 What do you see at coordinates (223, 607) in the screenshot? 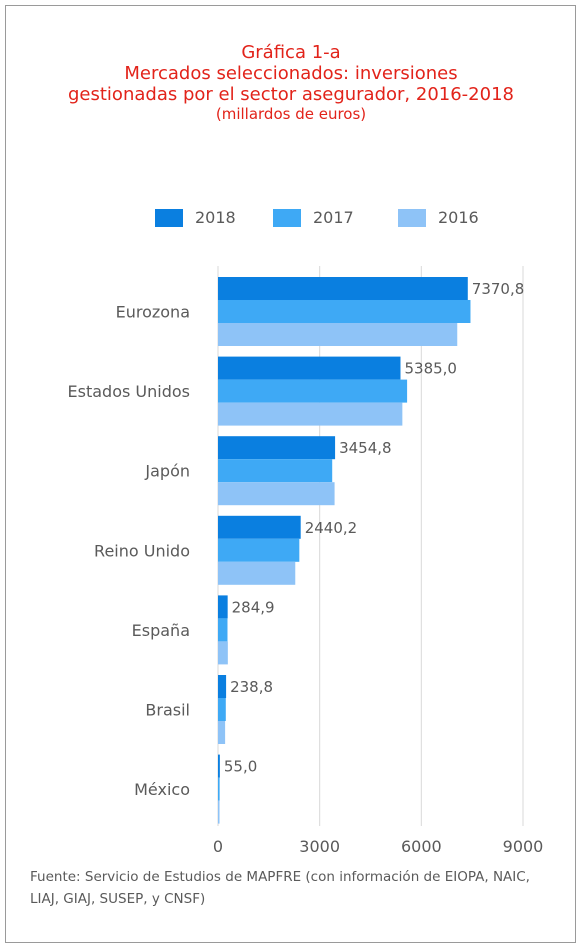
I see `bar-espana-2018` at bounding box center [223, 607].